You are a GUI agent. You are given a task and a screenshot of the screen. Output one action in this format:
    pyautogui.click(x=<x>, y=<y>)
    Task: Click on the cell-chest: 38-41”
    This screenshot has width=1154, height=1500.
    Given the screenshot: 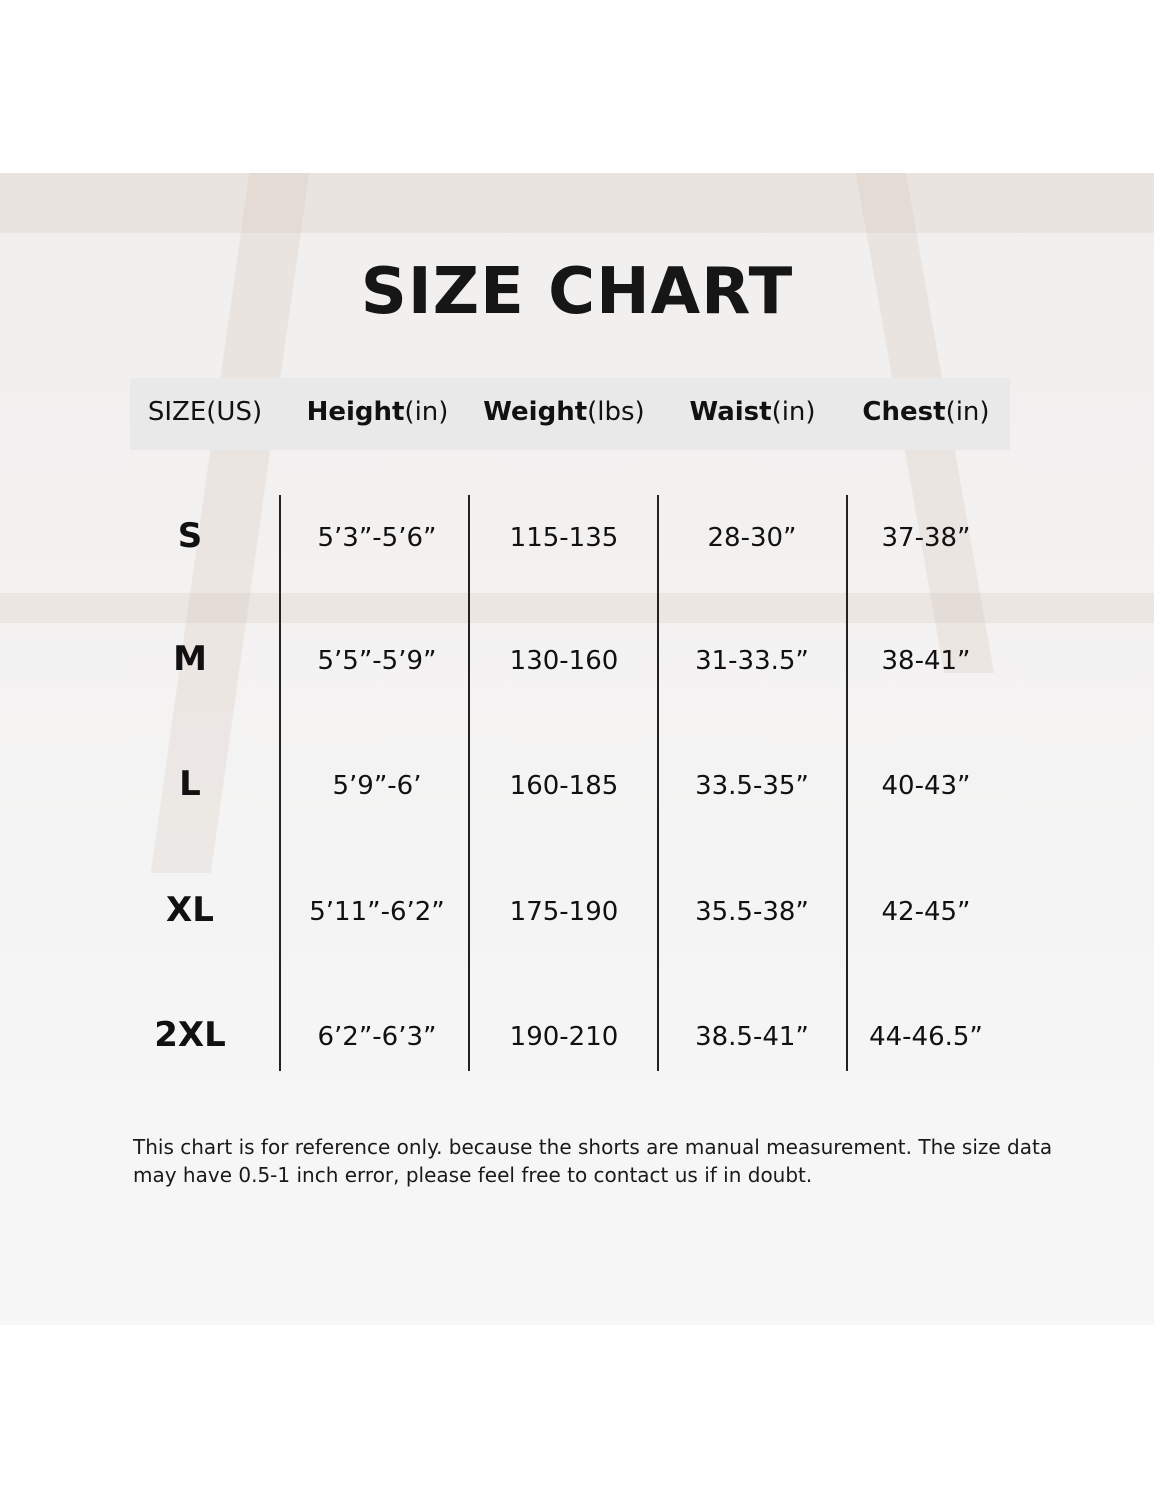 What is the action you would take?
    pyautogui.click(x=926, y=661)
    